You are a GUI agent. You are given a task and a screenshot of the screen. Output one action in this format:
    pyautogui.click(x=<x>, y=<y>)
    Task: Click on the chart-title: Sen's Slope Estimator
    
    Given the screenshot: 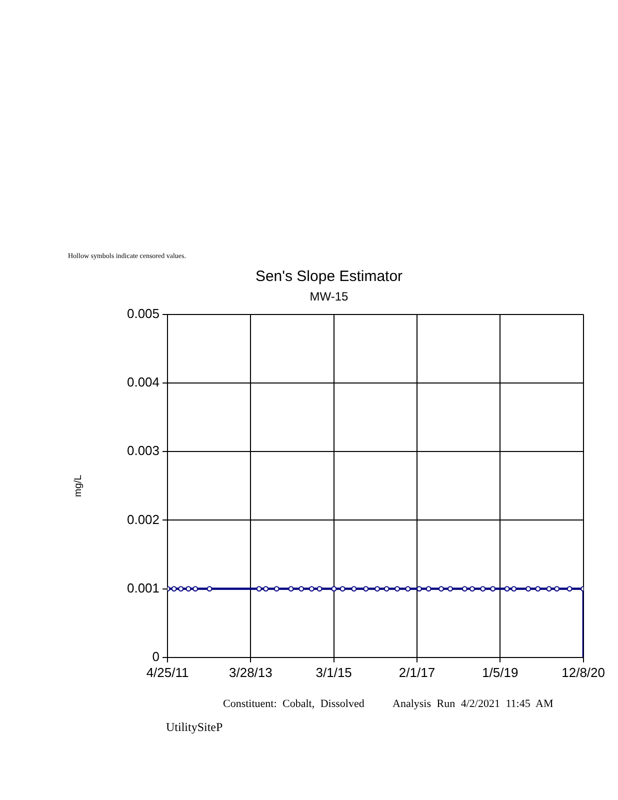 What is the action you would take?
    pyautogui.click(x=329, y=277)
    